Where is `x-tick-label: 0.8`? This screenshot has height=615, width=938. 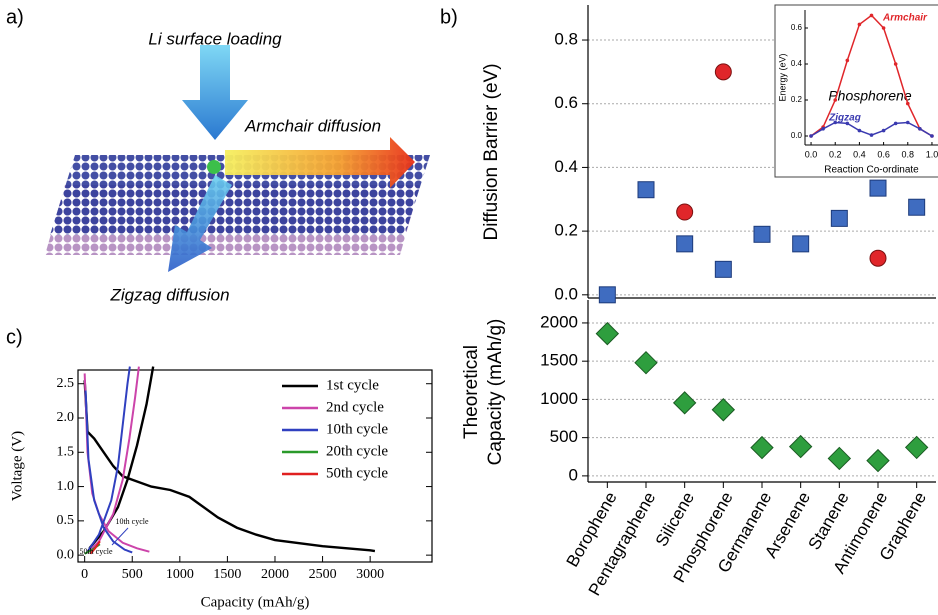 x-tick-label: 0.8 is located at coordinates (908, 154).